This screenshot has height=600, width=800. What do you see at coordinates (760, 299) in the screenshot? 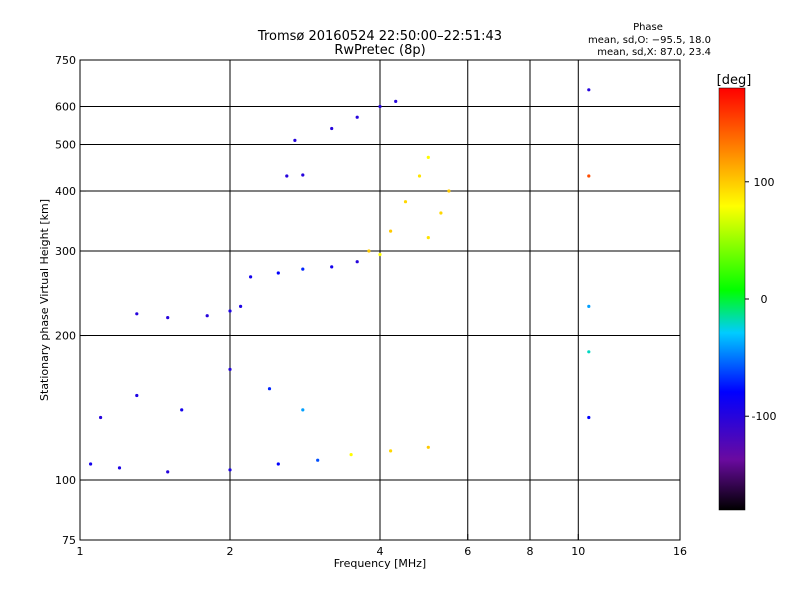
I see `colorbar-ticks: 100 0 -100` at bounding box center [760, 299].